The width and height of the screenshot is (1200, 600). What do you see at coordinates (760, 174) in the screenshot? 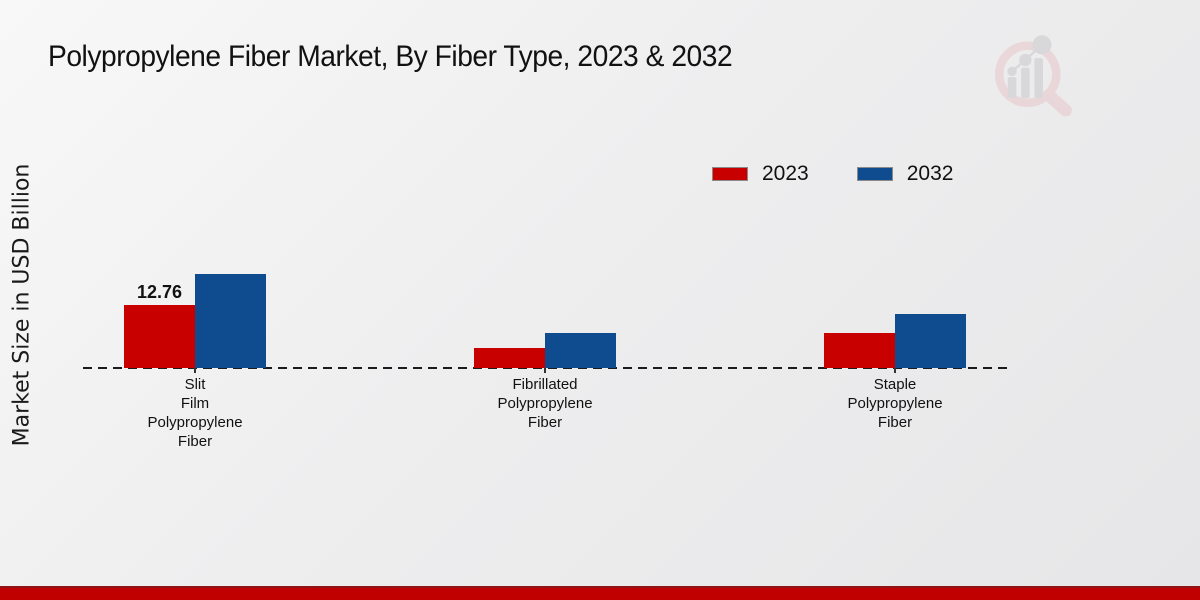
I see `legend-item-2023: 2023` at bounding box center [760, 174].